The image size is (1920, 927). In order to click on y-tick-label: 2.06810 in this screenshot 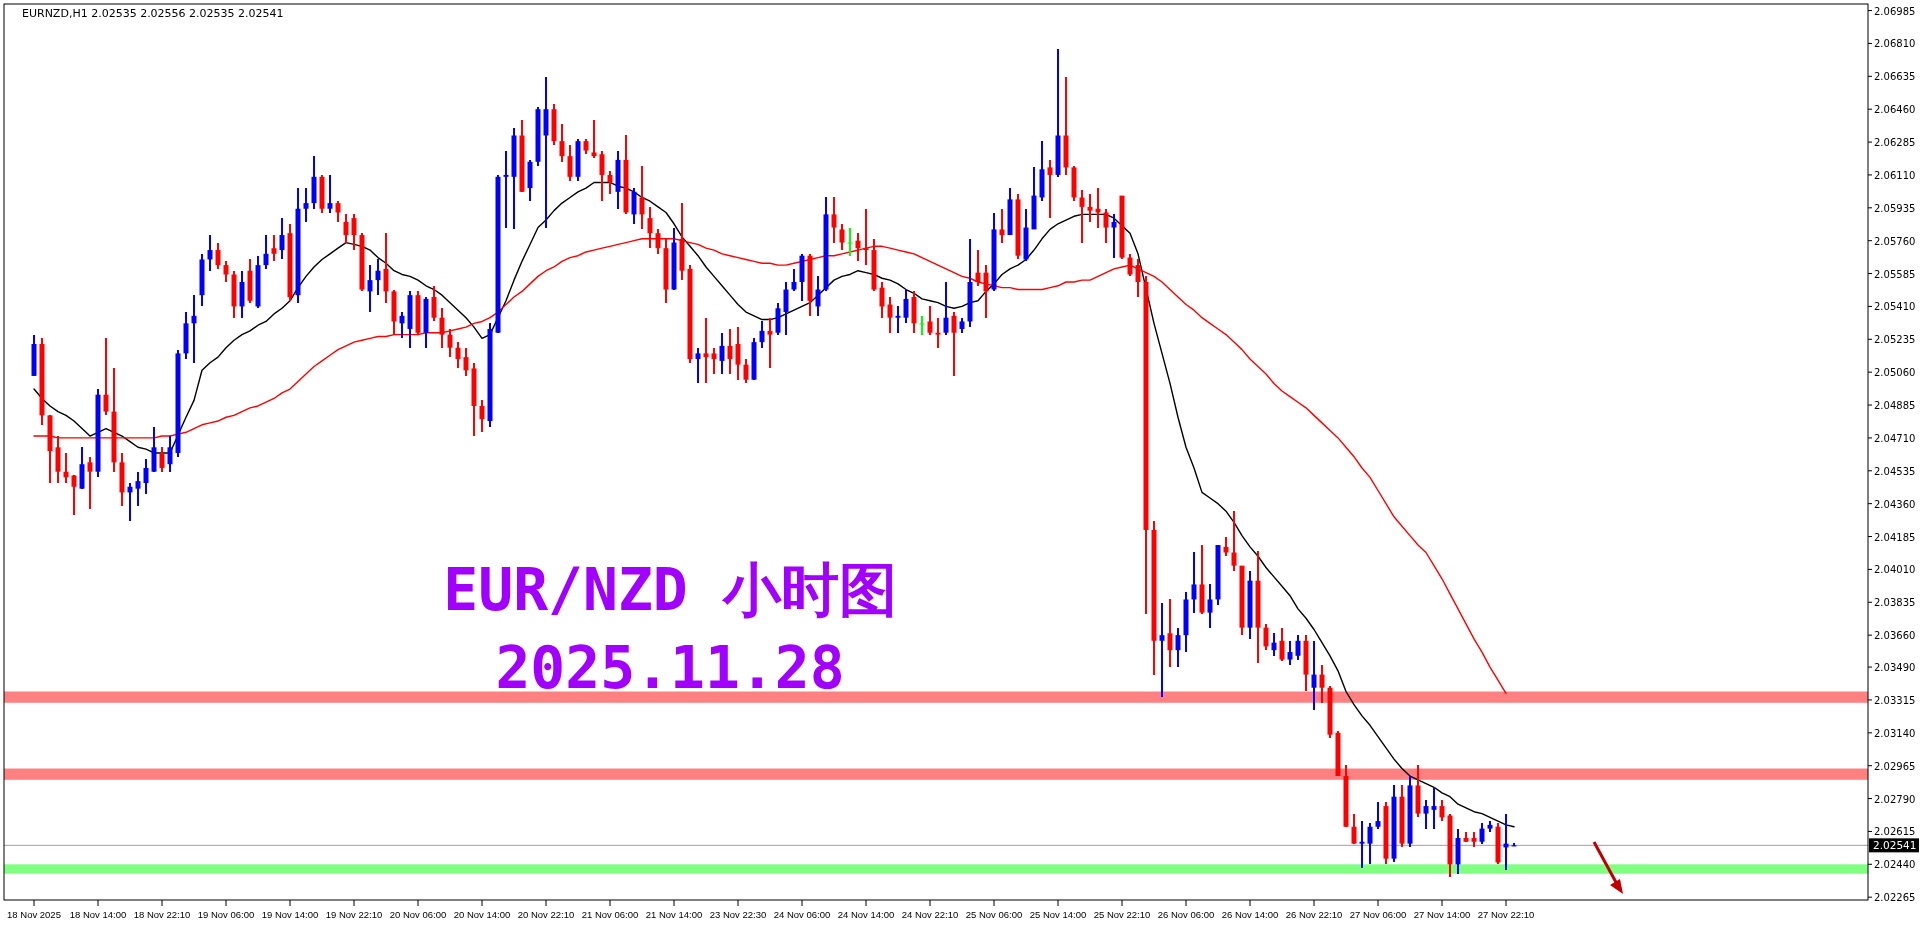, I will do `click(1895, 44)`.